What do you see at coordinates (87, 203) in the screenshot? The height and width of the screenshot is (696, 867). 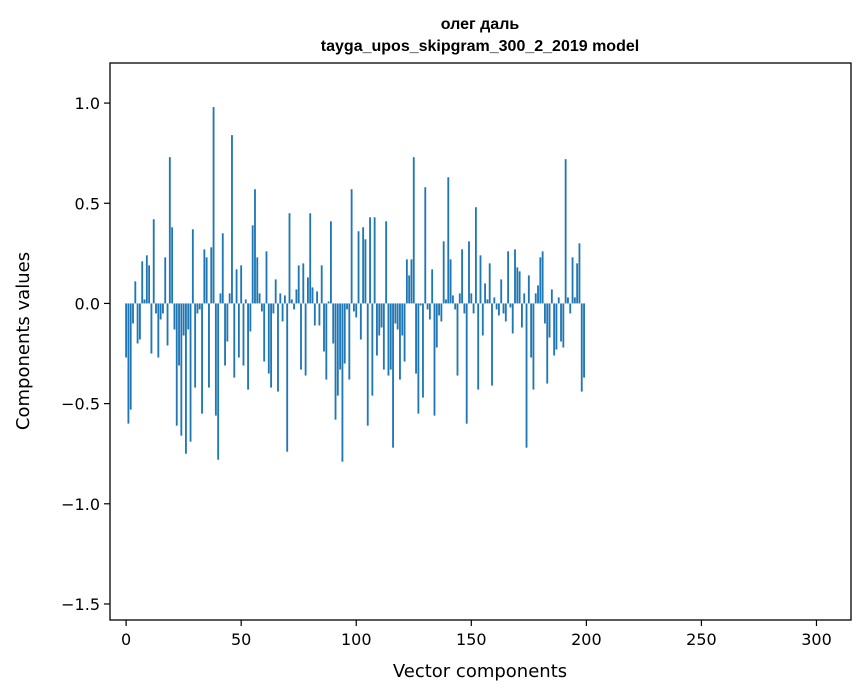 I see `y-tick-label: 0.5` at bounding box center [87, 203].